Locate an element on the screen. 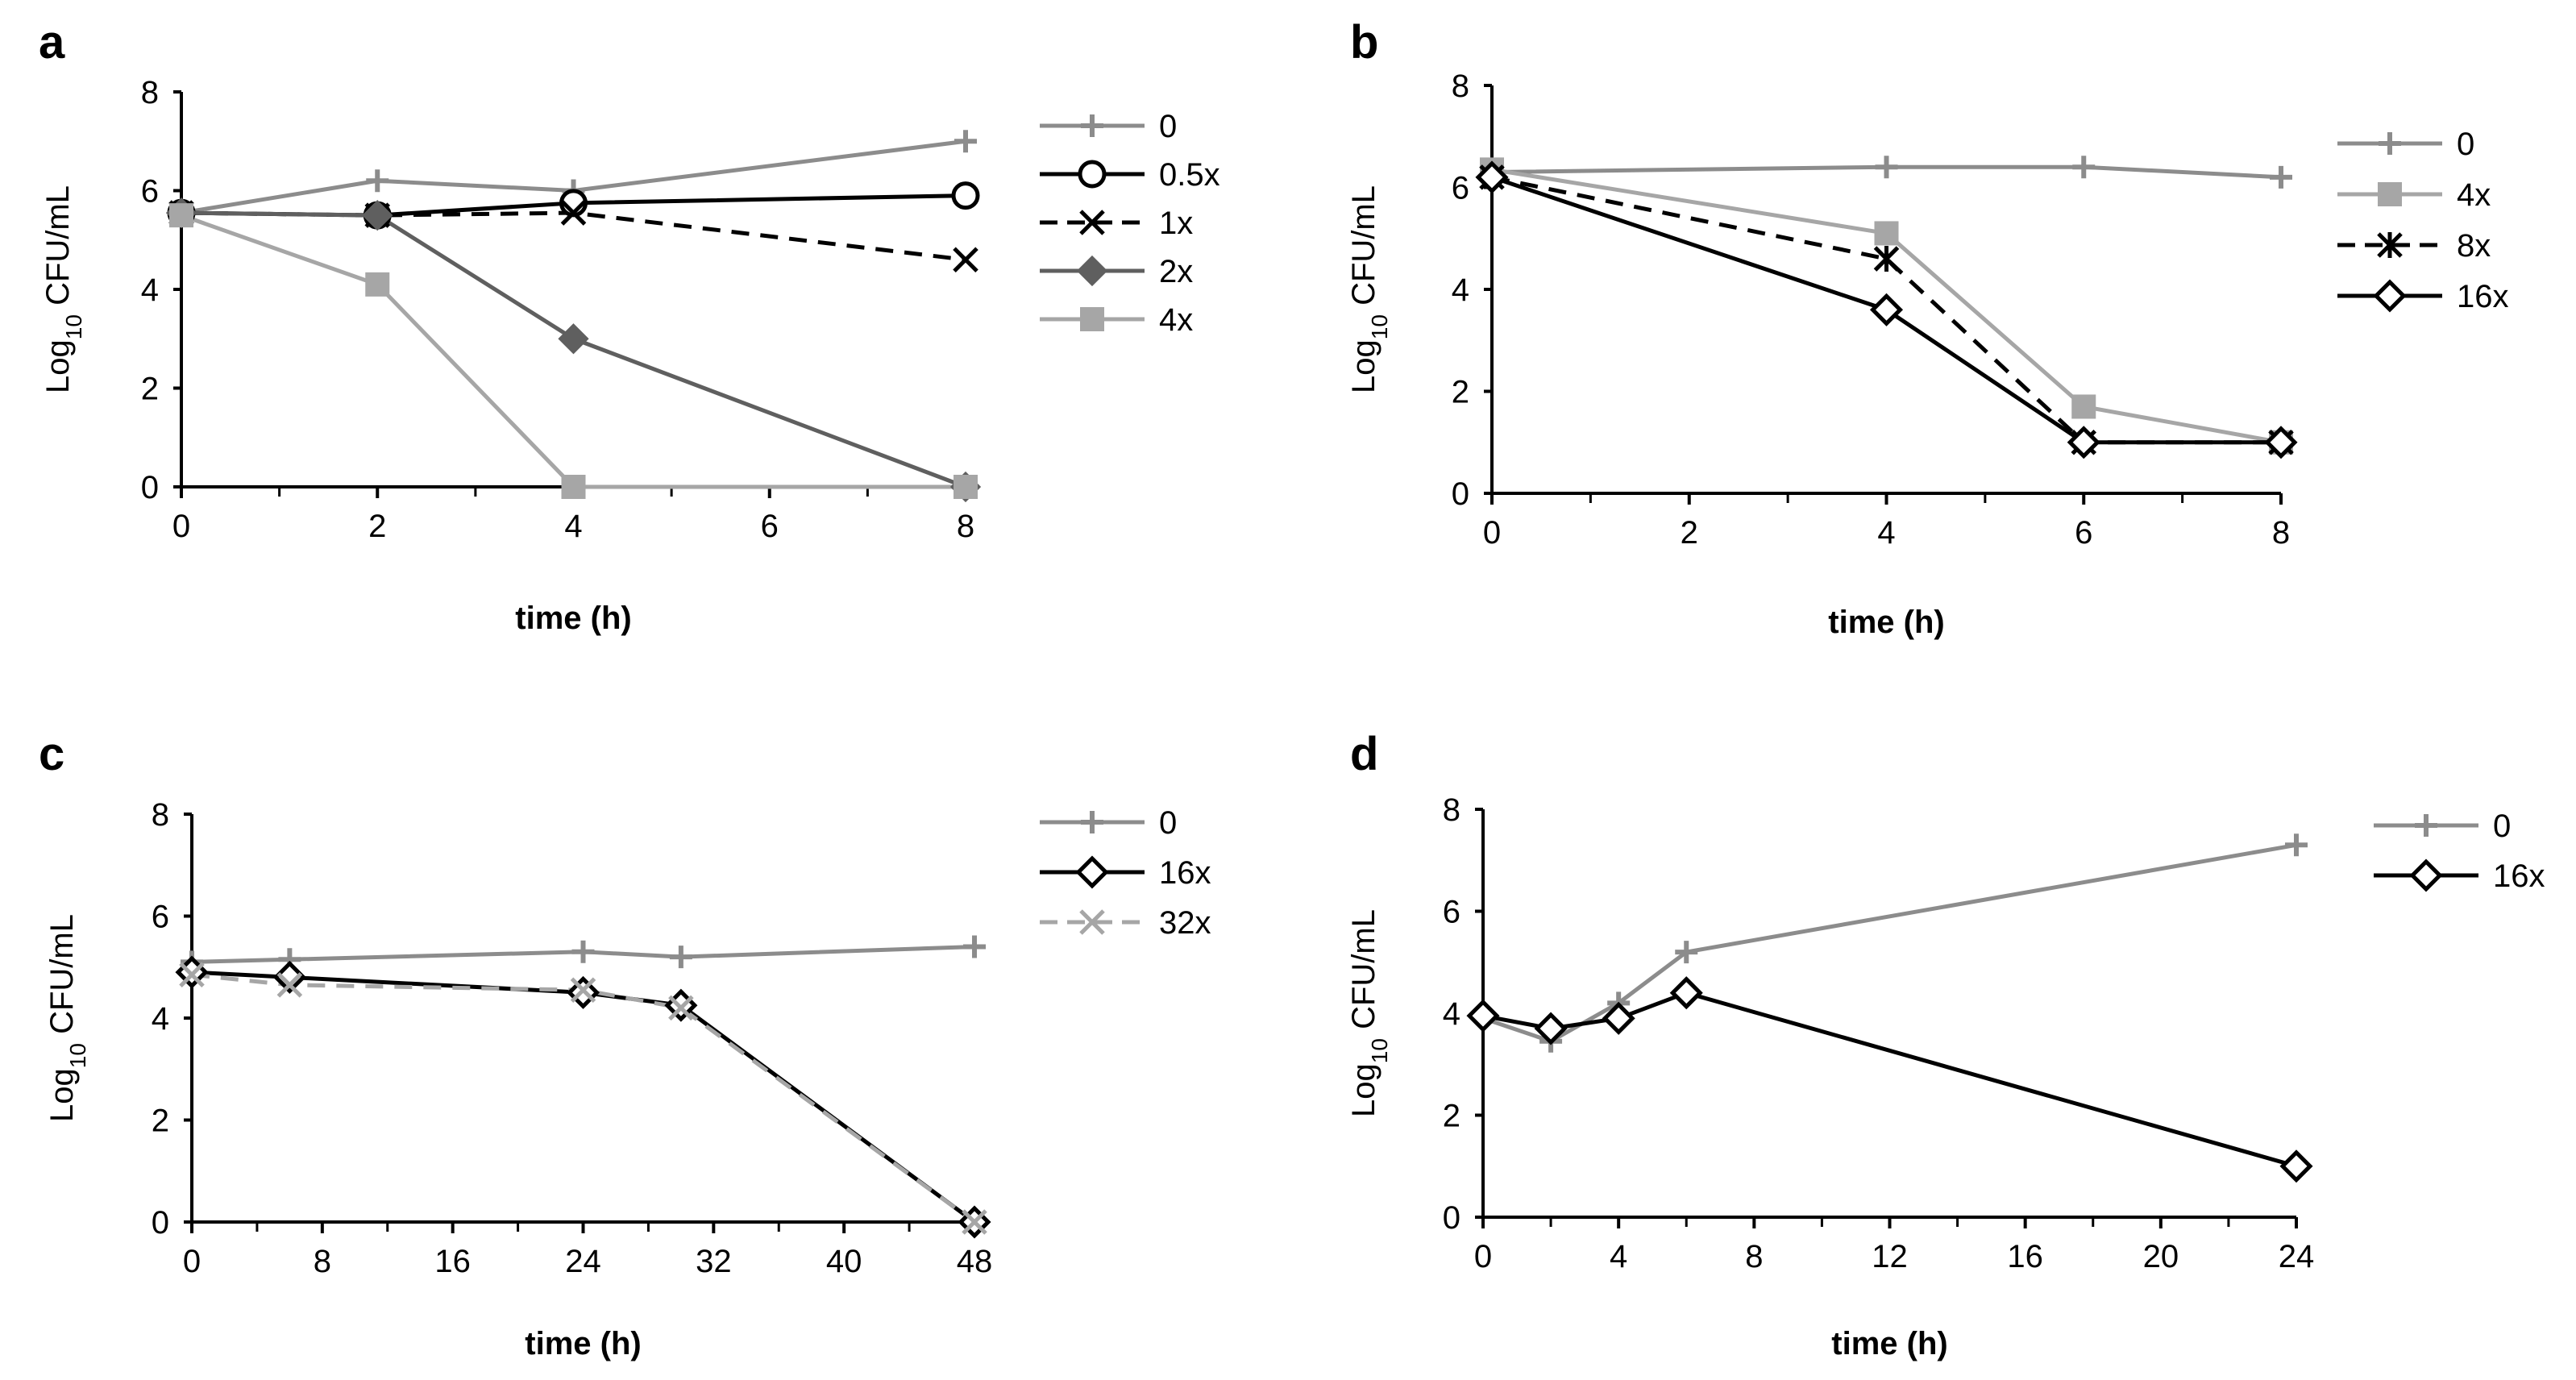  data-point-1x is located at coordinates (965, 260).